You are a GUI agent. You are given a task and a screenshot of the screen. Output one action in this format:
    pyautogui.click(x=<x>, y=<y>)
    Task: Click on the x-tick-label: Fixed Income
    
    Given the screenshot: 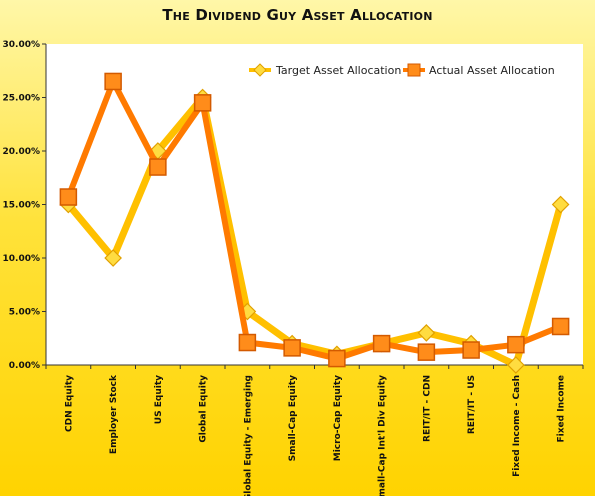 What is the action you would take?
    pyautogui.click(x=562, y=408)
    